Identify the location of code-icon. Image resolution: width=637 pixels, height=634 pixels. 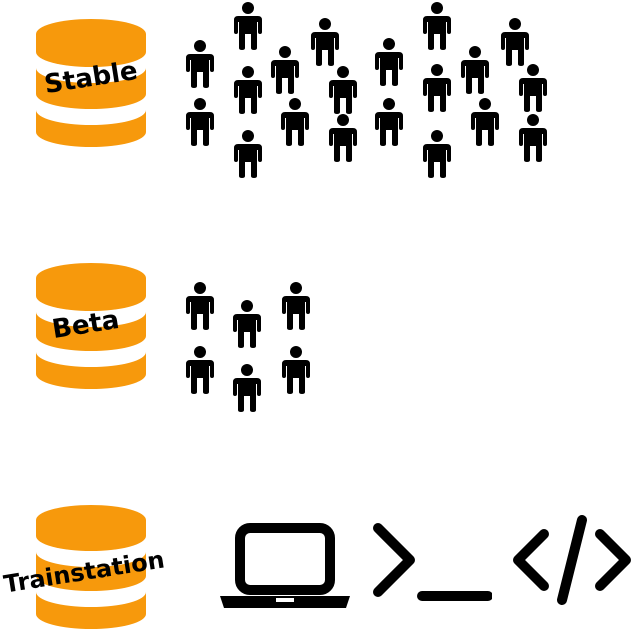
(572, 560).